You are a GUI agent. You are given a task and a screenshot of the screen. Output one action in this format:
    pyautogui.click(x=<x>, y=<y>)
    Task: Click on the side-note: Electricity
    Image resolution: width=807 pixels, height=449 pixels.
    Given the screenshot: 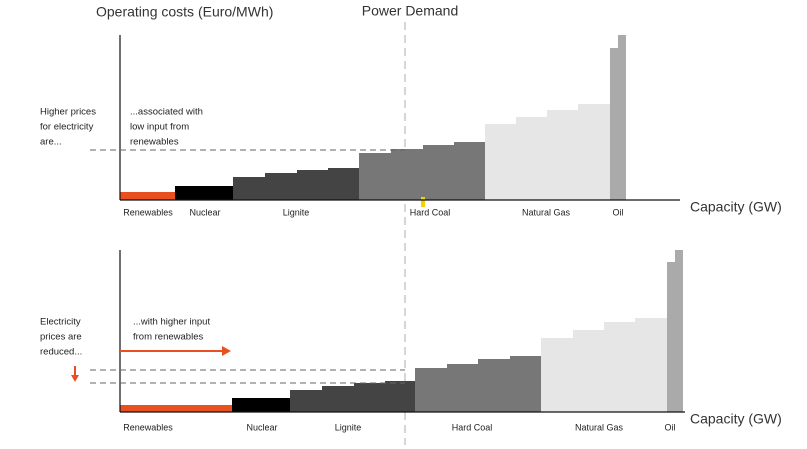 What is the action you would take?
    pyautogui.click(x=60, y=322)
    